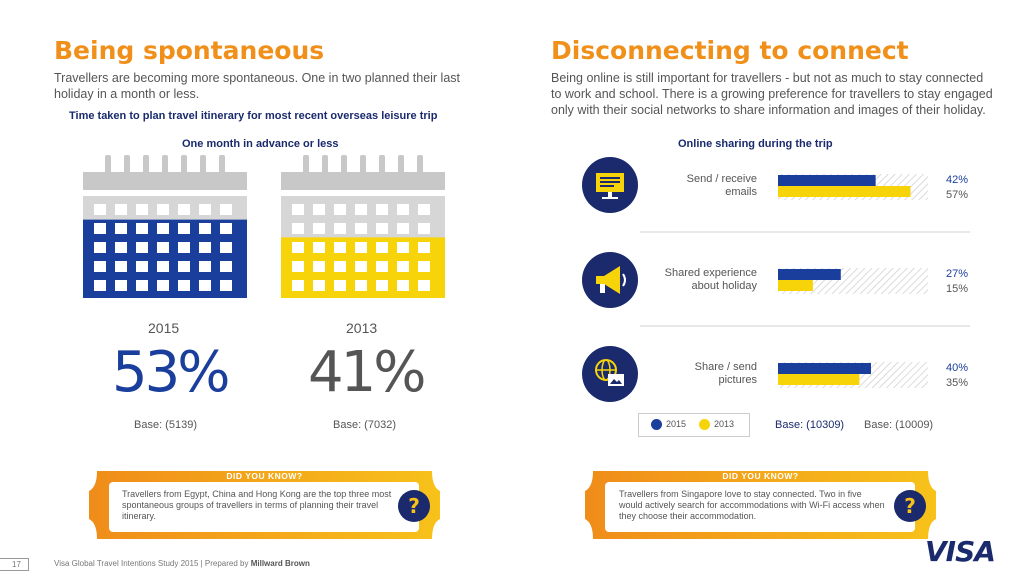  What do you see at coordinates (957, 195) in the screenshot?
I see `value-label-2013: 57%` at bounding box center [957, 195].